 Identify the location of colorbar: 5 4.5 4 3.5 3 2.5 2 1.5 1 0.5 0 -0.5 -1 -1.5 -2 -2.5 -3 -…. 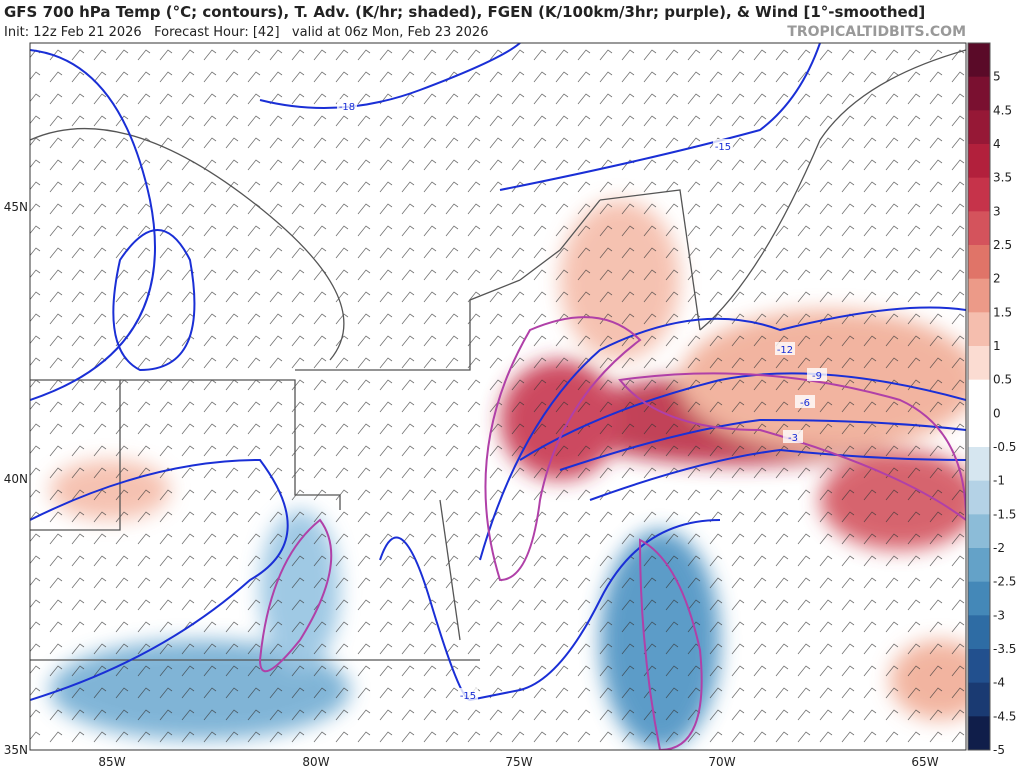
(991, 399).